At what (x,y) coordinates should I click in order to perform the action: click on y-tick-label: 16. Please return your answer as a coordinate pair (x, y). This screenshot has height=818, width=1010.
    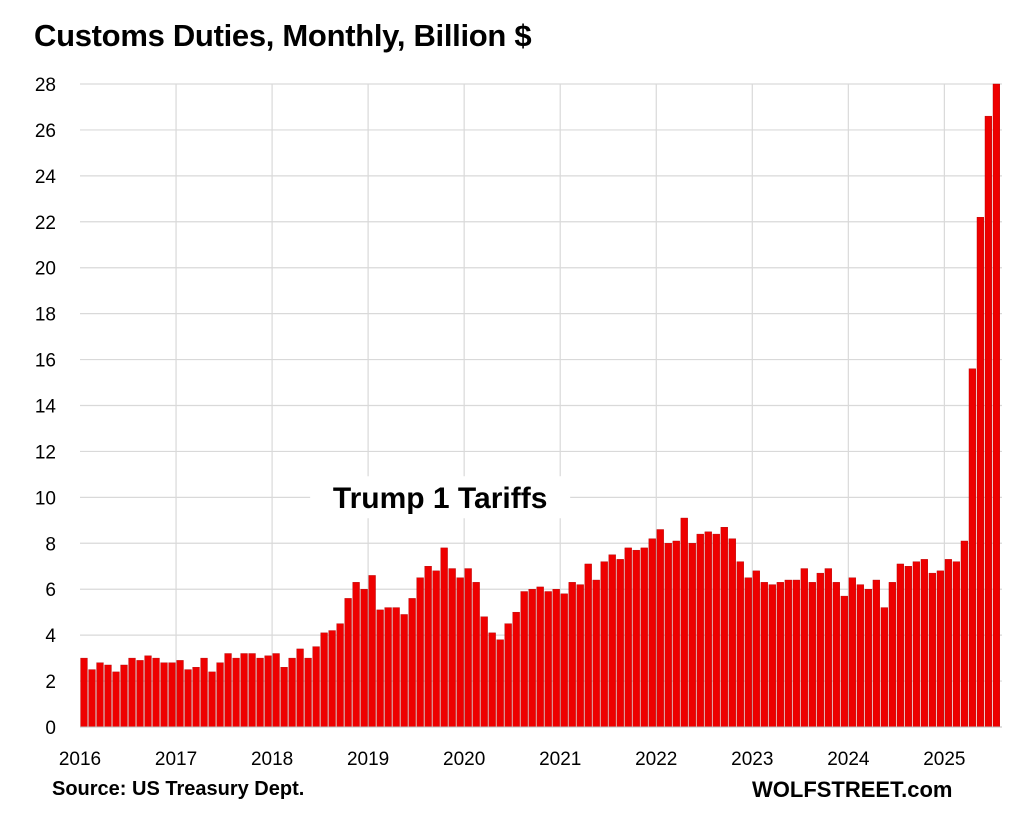
    Looking at the image, I should click on (45, 361).